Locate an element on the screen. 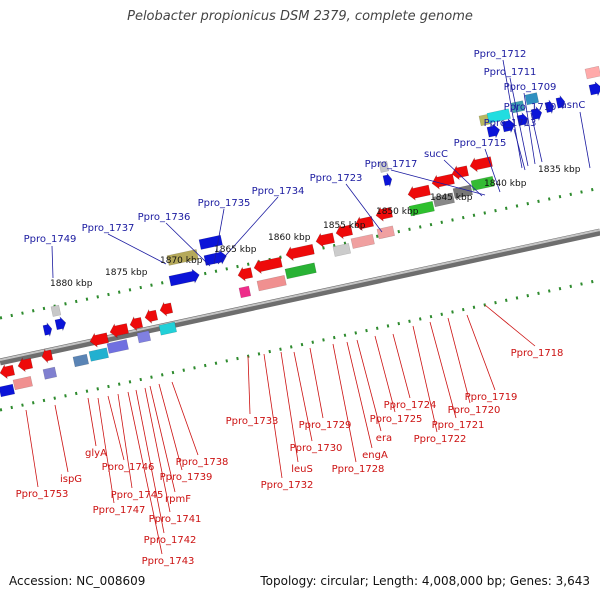 This screenshot has height=600, width=600. gene-label-upper: Ppro_1712 is located at coordinates (500, 54).